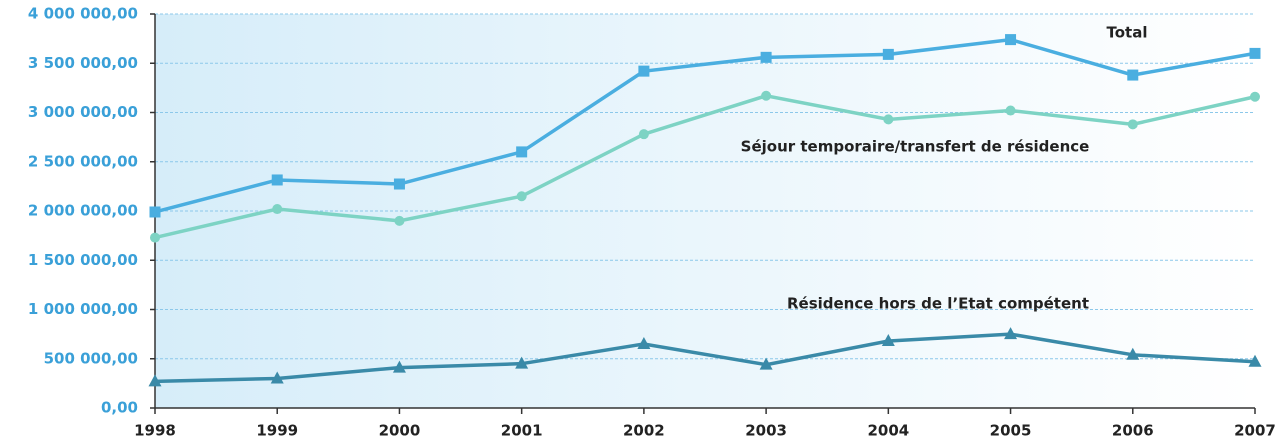 This screenshot has height=442, width=1281. What do you see at coordinates (888, 431) in the screenshot?
I see `x-tick-label: 2004` at bounding box center [888, 431].